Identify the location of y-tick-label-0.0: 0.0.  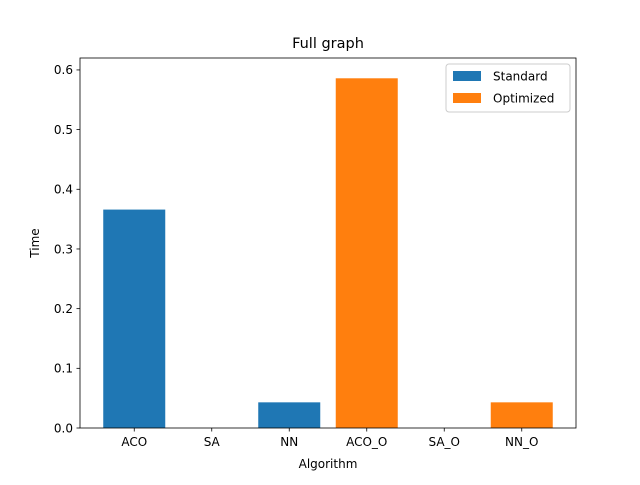
(63, 428).